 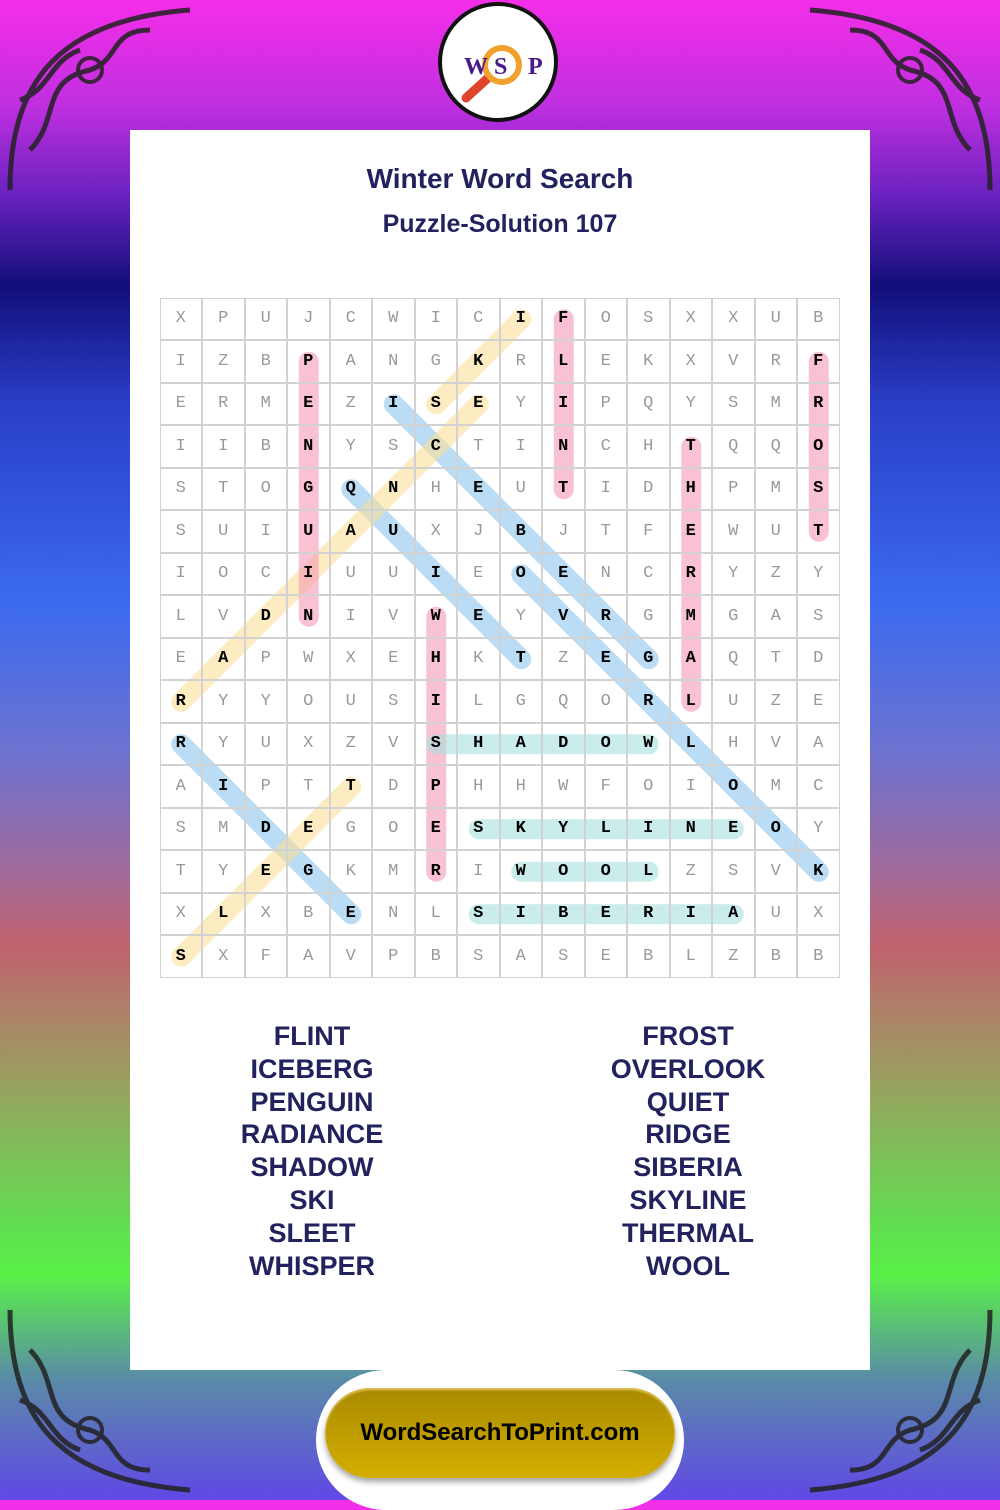 What do you see at coordinates (688, 1068) in the screenshot?
I see `word-list-item: OVERLOOK` at bounding box center [688, 1068].